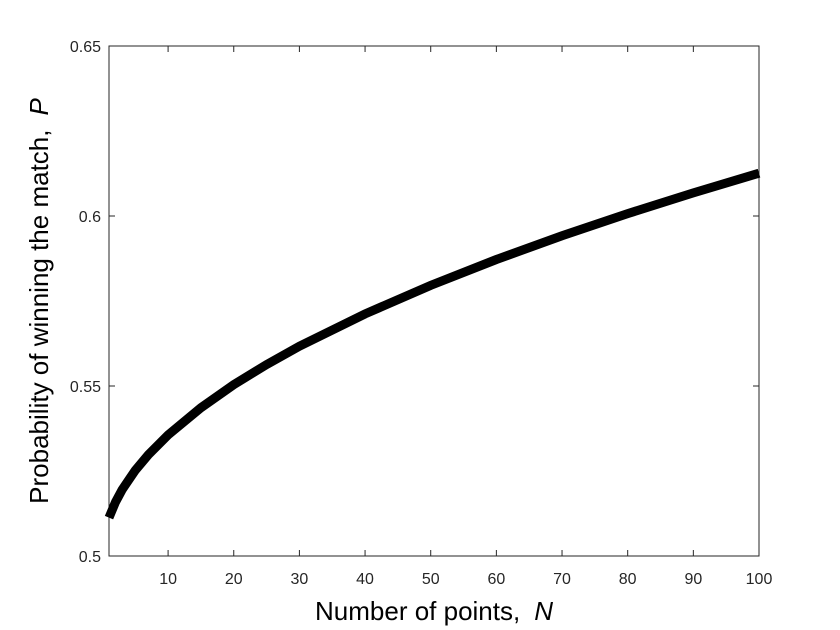 The height and width of the screenshot is (630, 840). I want to click on x-tick-label: 50, so click(431, 579).